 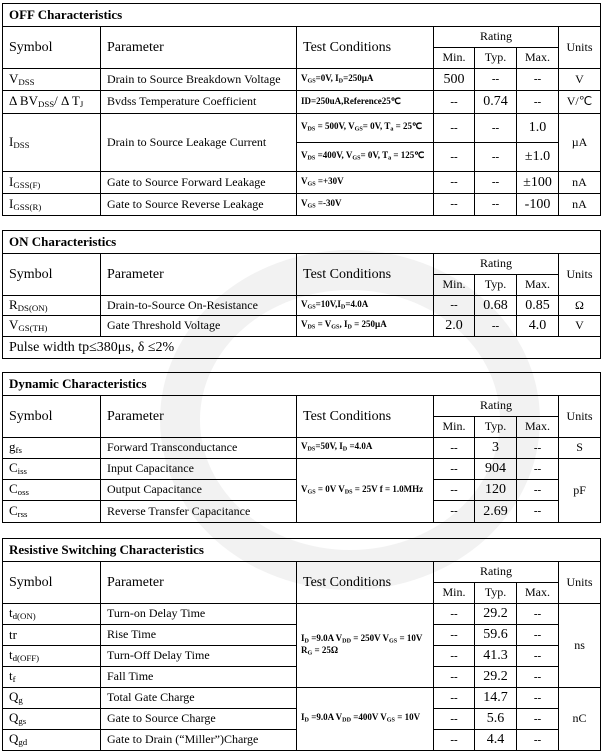 I want to click on test-conditions-cell: VGS=0V, ID=250µA, so click(x=365, y=79).